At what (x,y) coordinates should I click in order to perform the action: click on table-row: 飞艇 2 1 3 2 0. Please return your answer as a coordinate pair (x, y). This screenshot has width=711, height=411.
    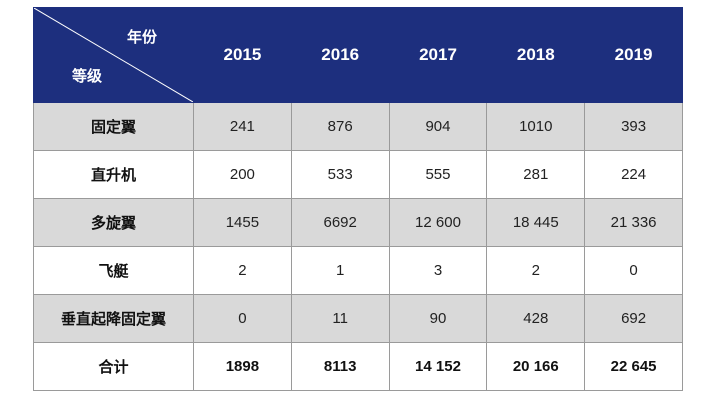
    Looking at the image, I should click on (358, 270).